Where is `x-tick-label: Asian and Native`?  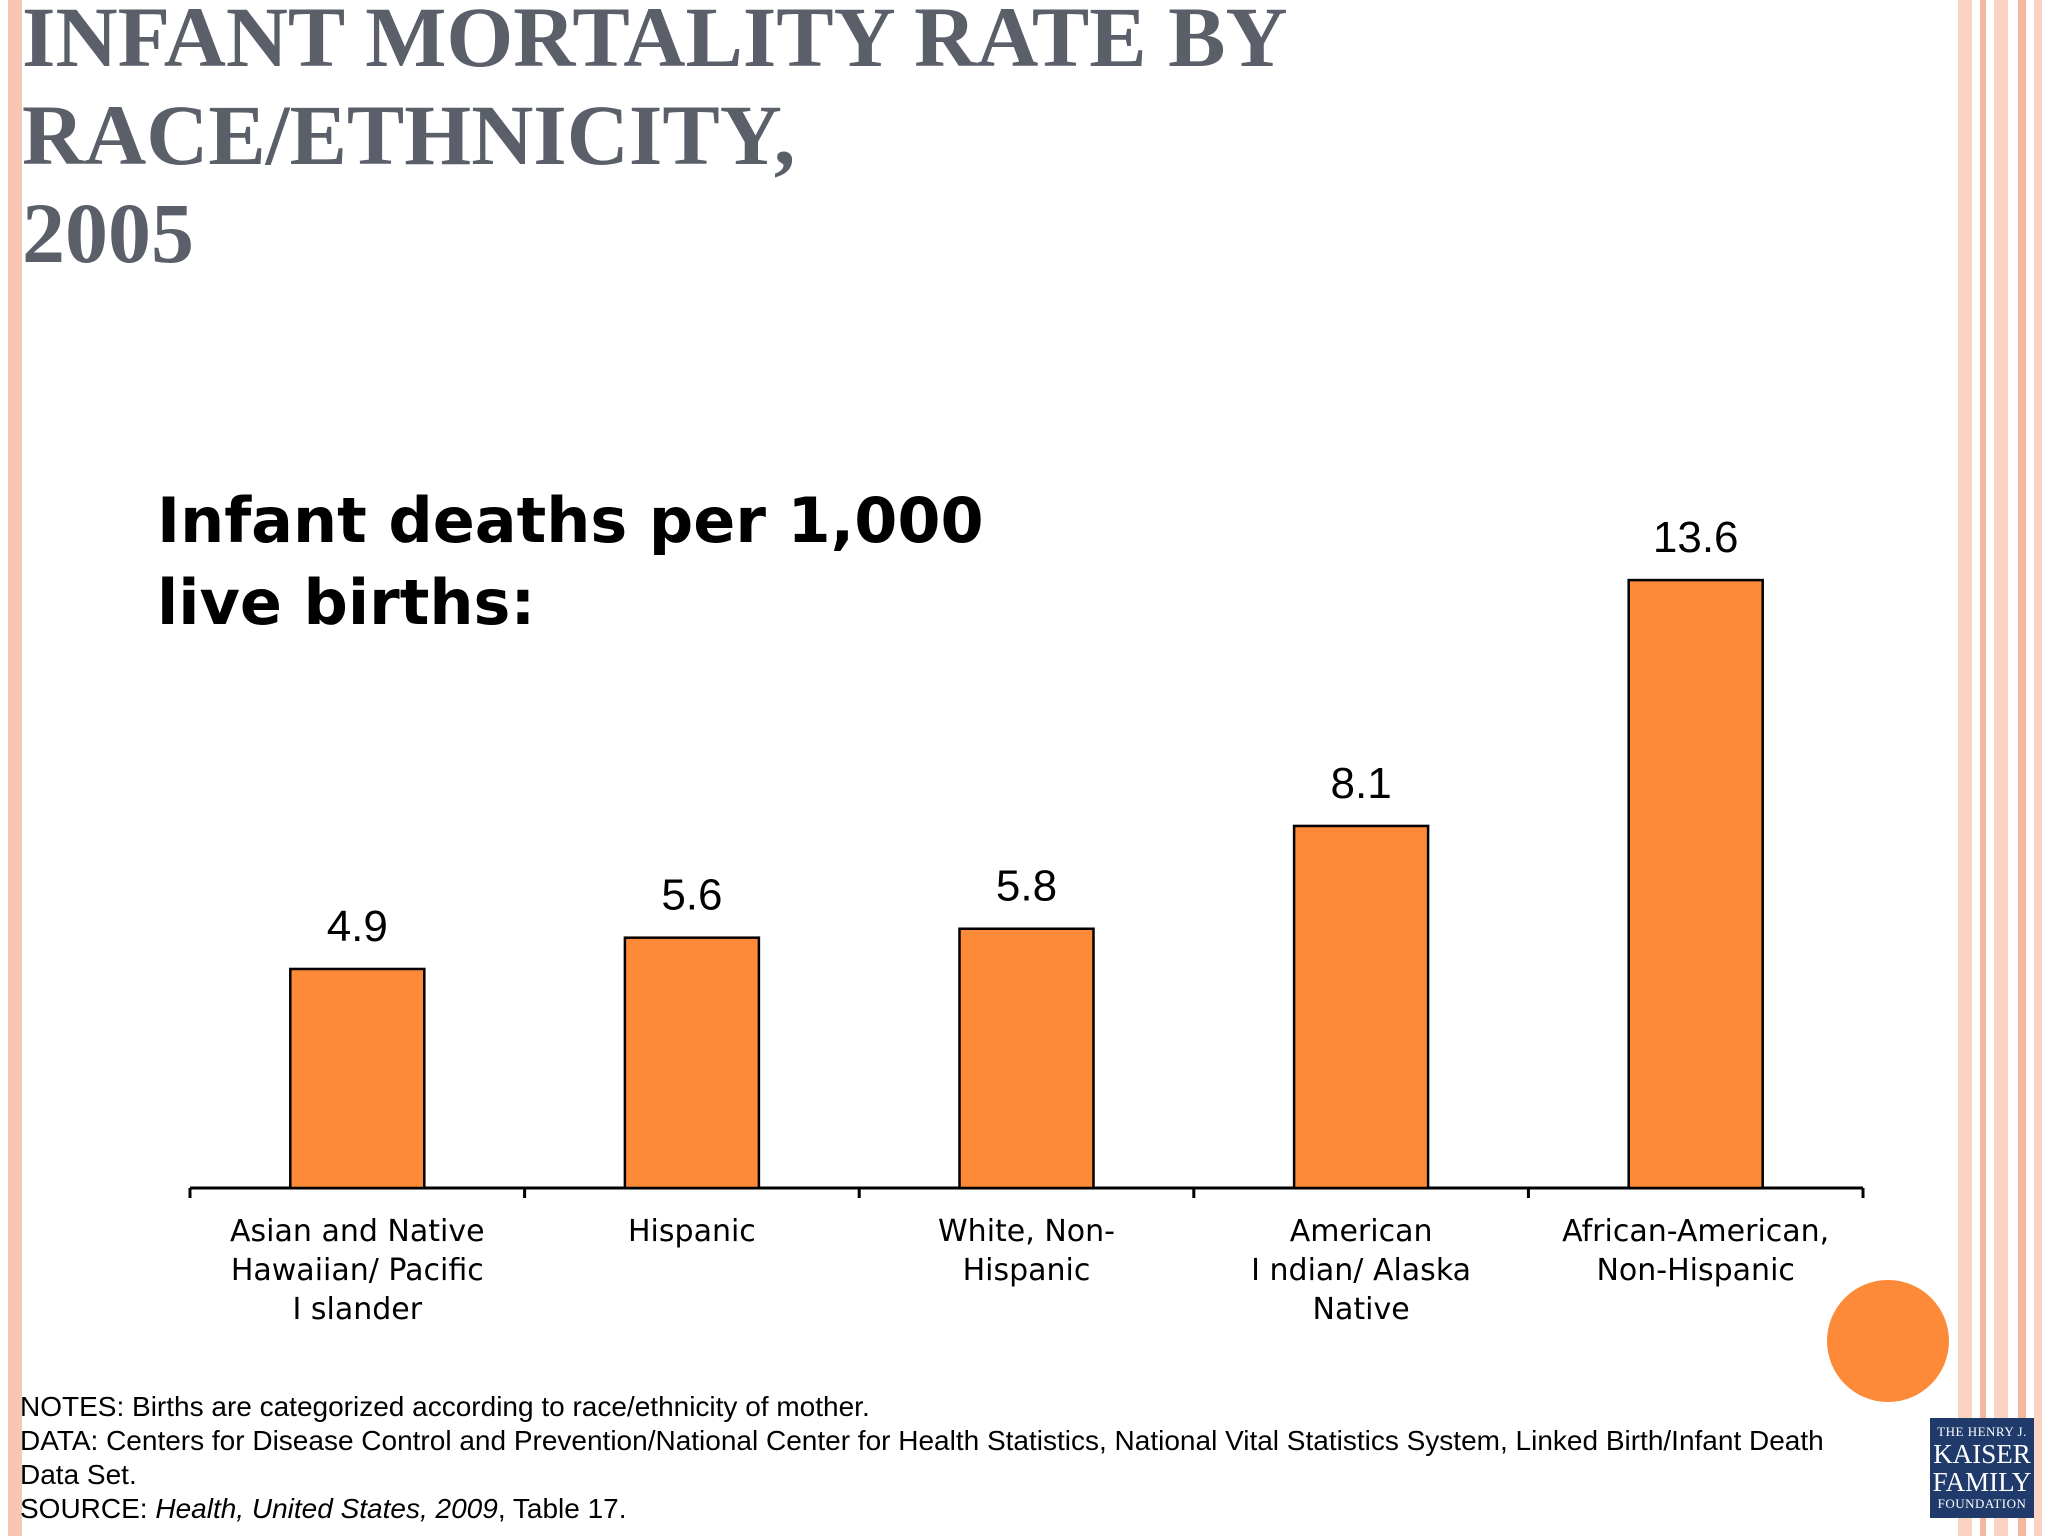 x-tick-label: Asian and Native is located at coordinates (357, 1231).